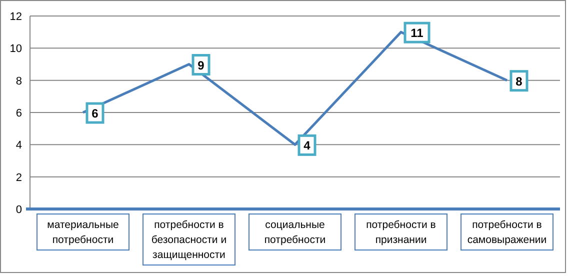  I want to click on x-tick-label: потребности в признании, so click(401, 232).